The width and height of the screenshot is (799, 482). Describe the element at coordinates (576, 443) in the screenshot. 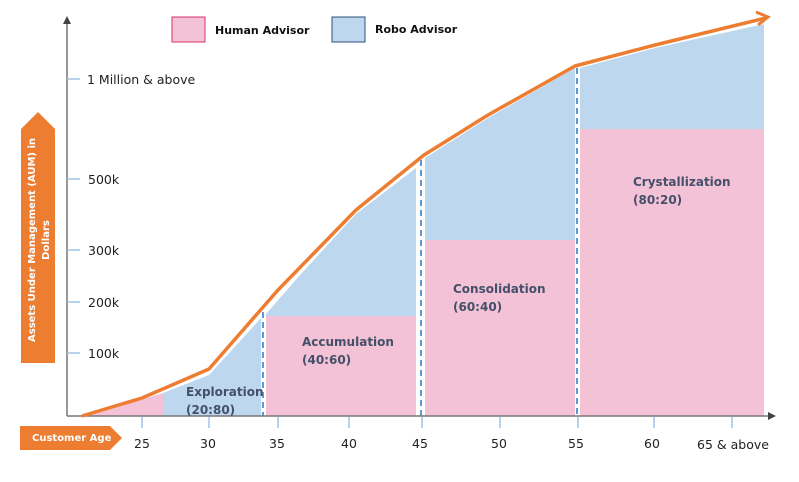

I see `x-tick-label: 55` at that location.